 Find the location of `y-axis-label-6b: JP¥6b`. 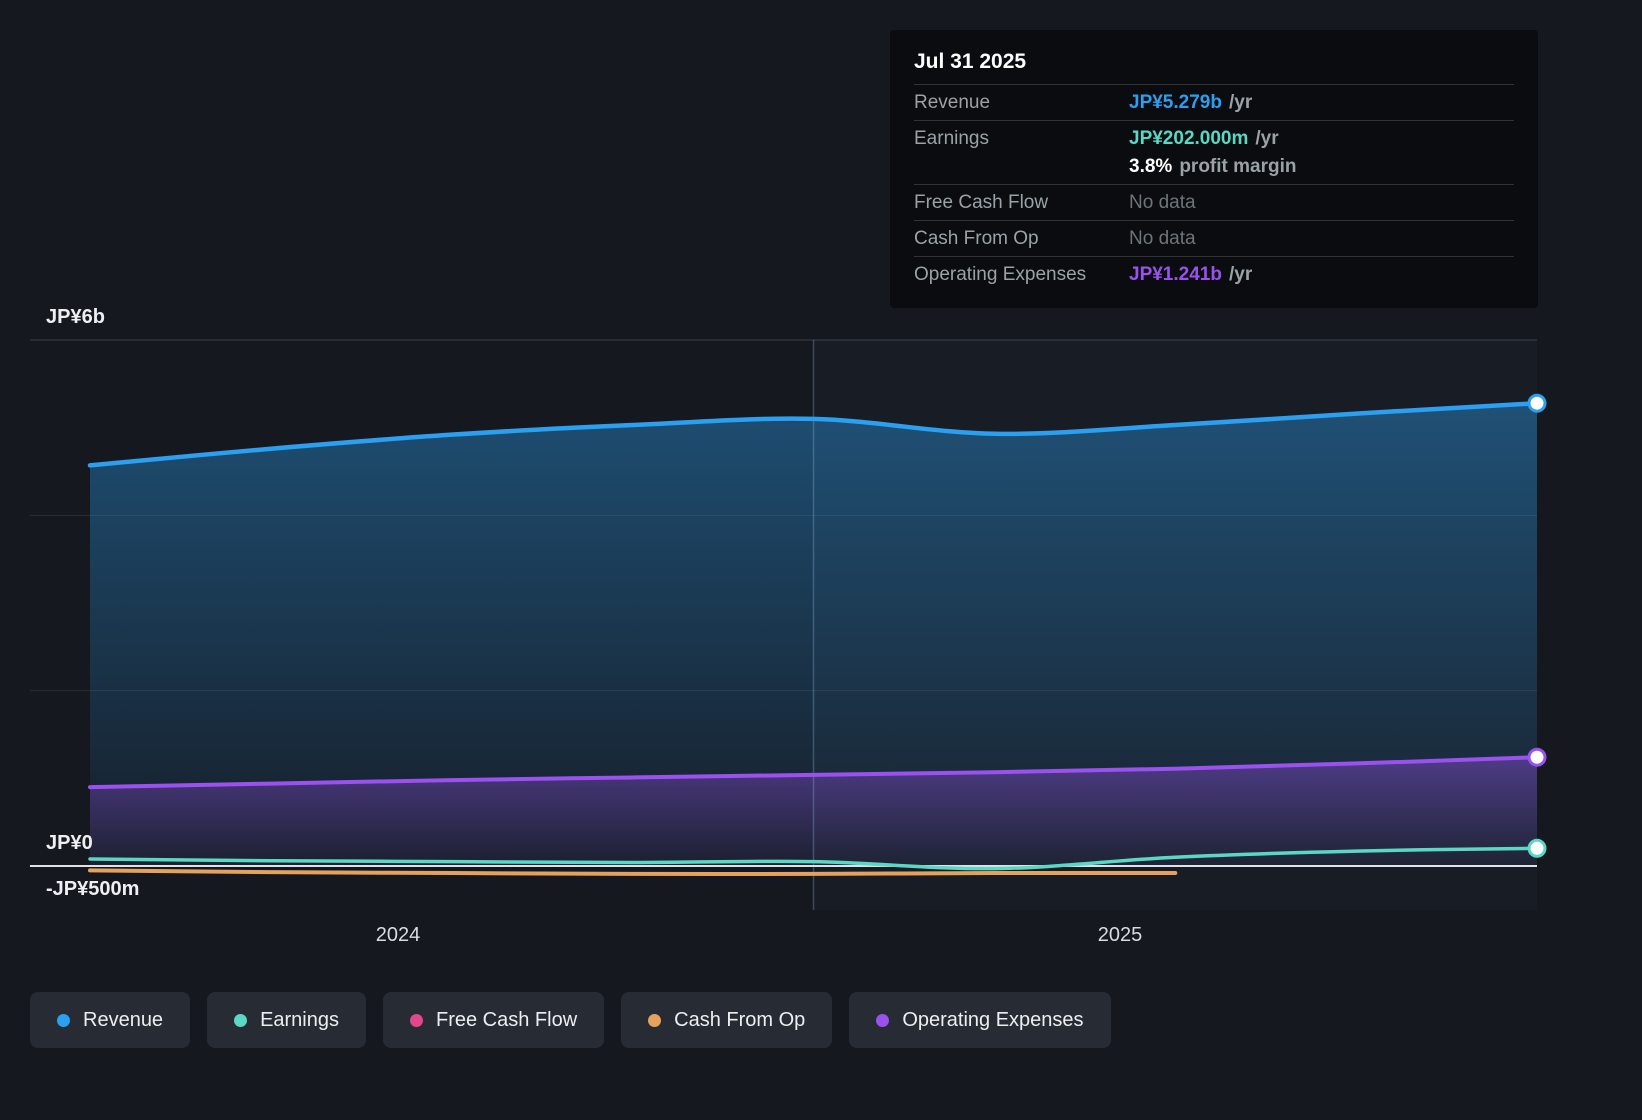

y-axis-label-6b: JP¥6b is located at coordinates (75, 317).